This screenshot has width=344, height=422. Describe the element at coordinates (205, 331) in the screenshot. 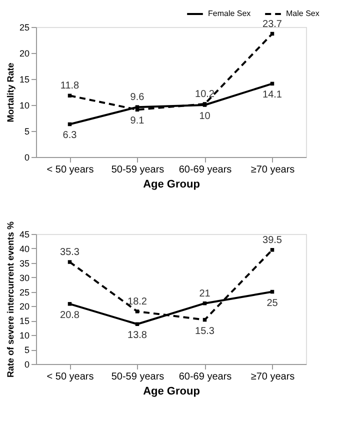

I see `data-label: 15.3` at that location.